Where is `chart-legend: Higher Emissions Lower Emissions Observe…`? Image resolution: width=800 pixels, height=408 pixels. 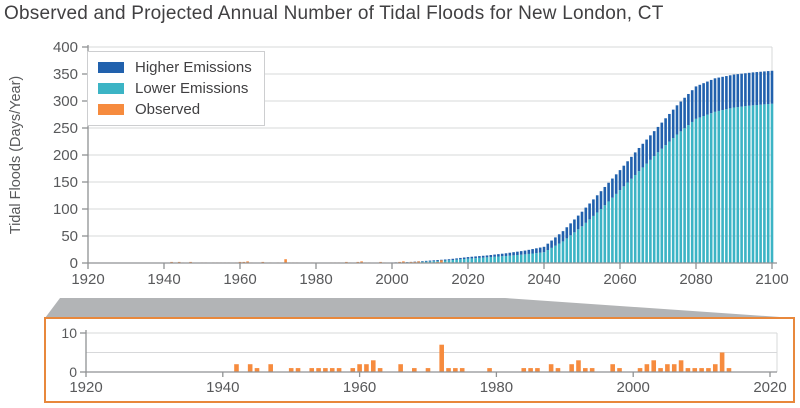
chart-legend: Higher Emissions Lower Emissions Observe… is located at coordinates (176, 88).